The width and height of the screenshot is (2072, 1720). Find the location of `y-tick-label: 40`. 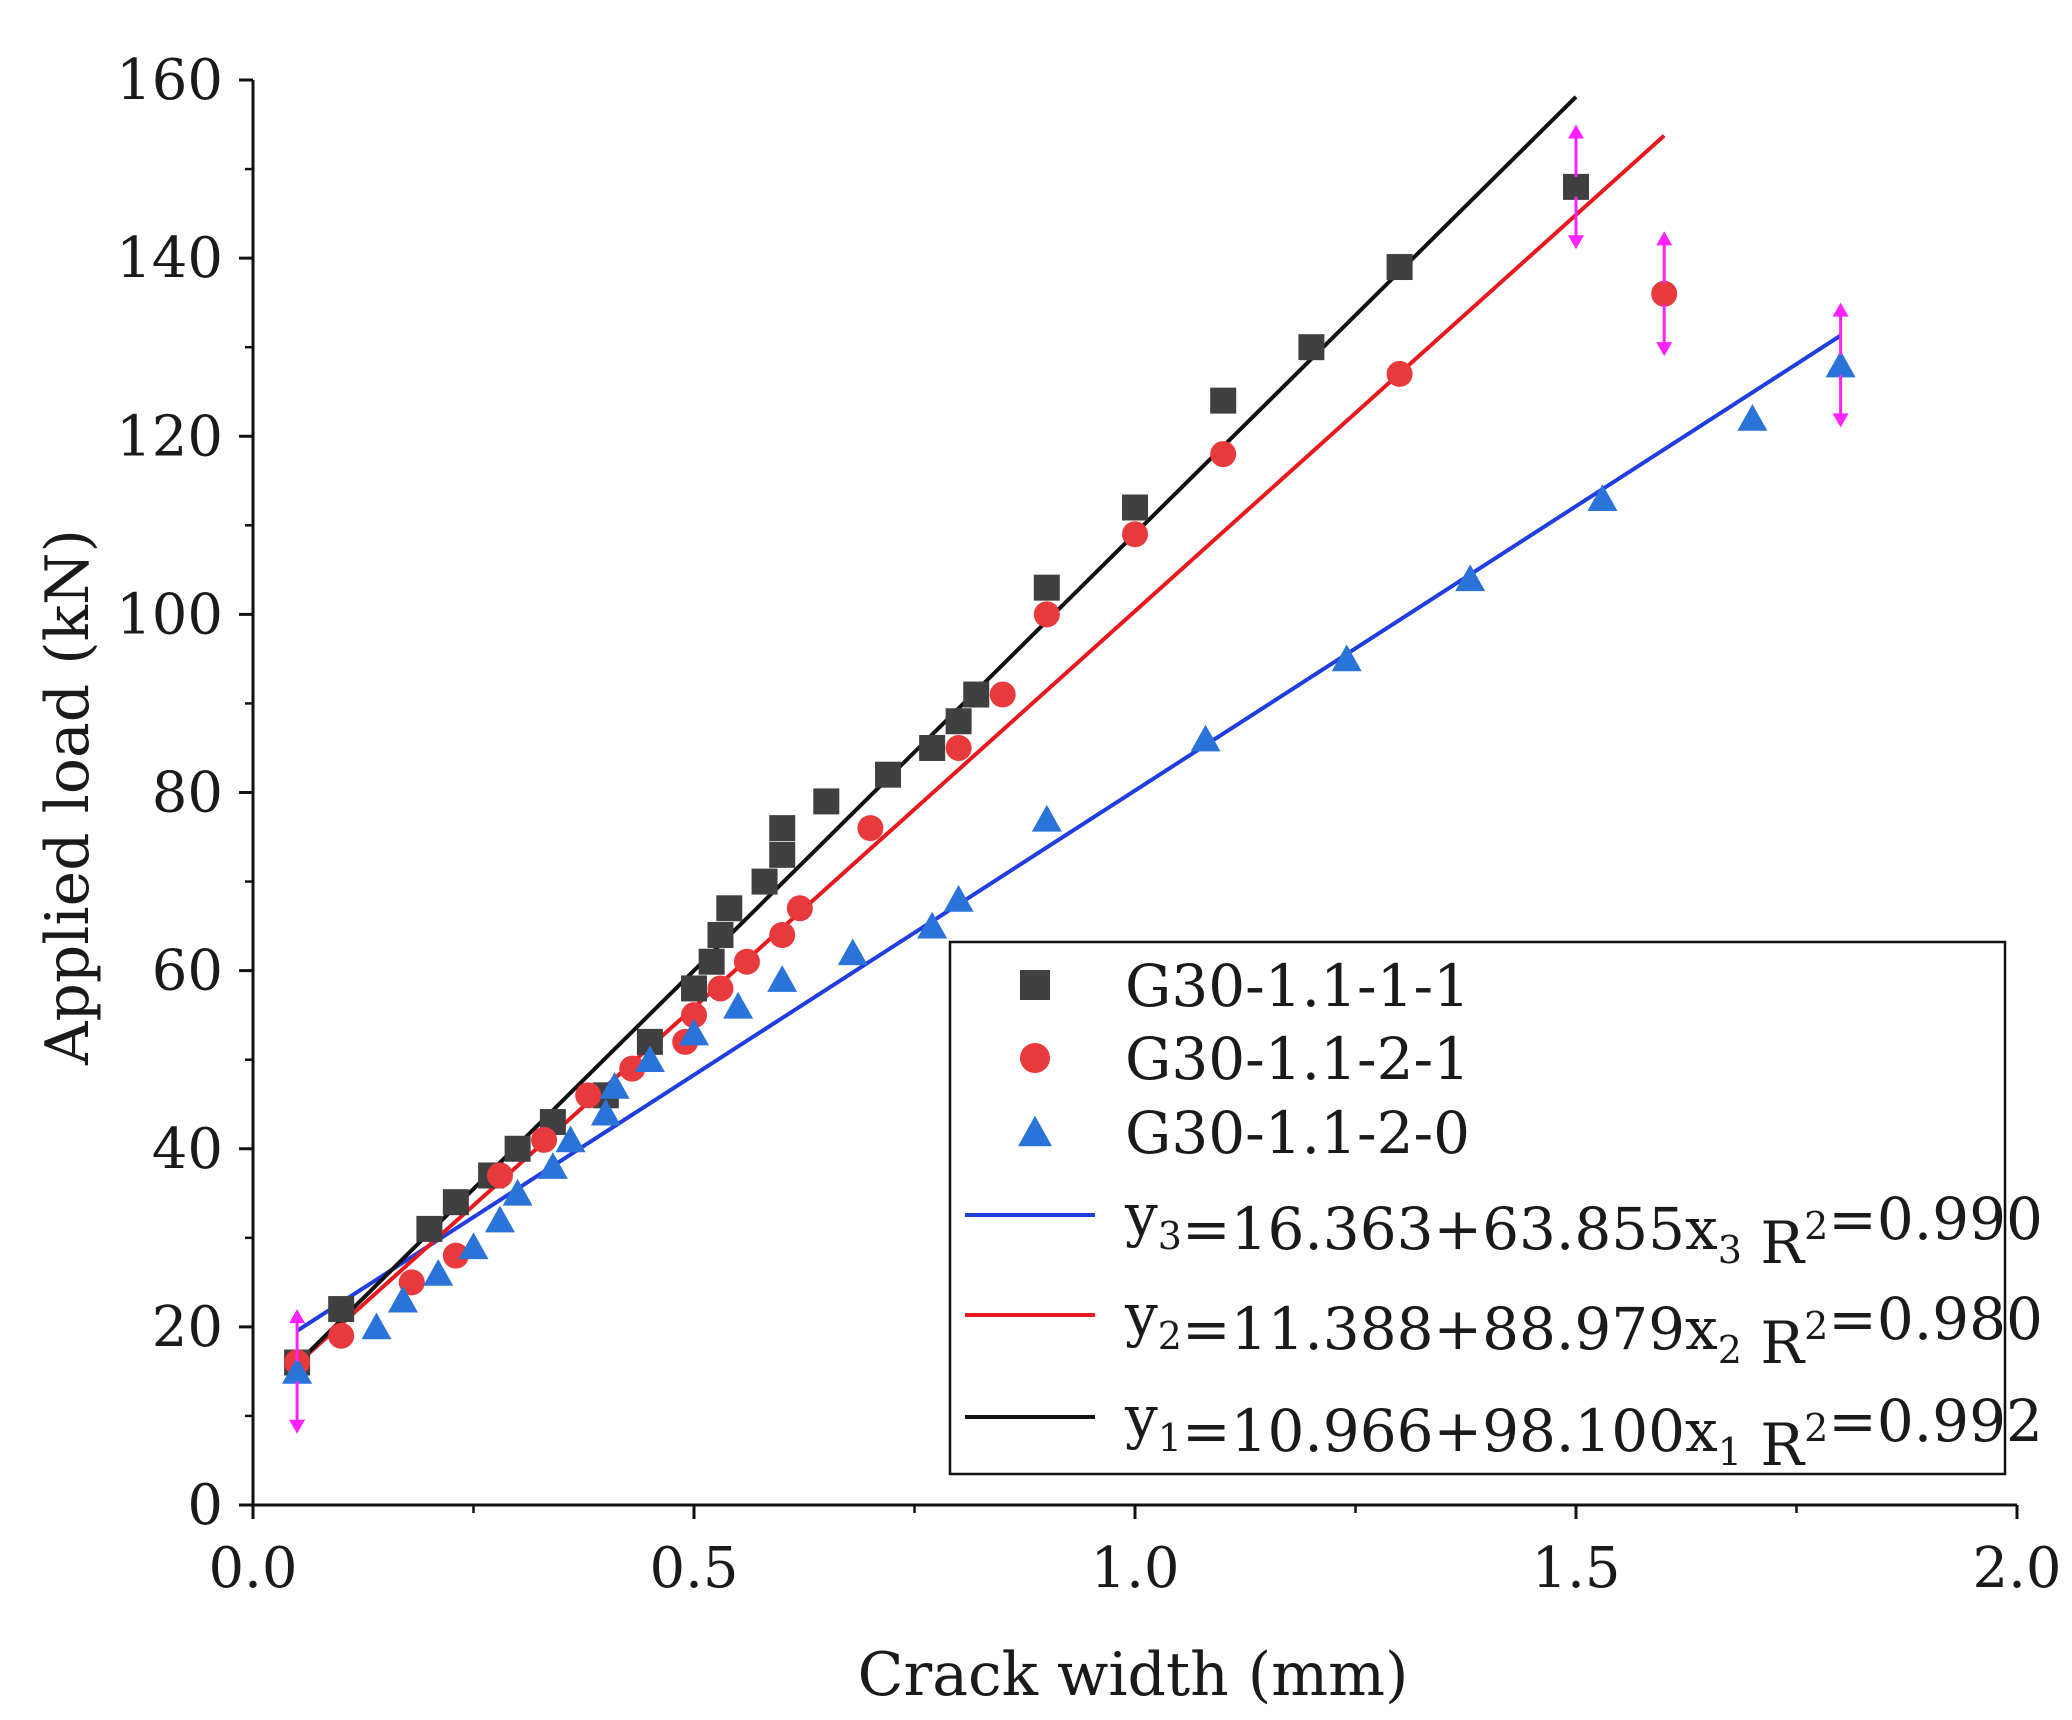

y-tick-label: 40 is located at coordinates (187, 1149).